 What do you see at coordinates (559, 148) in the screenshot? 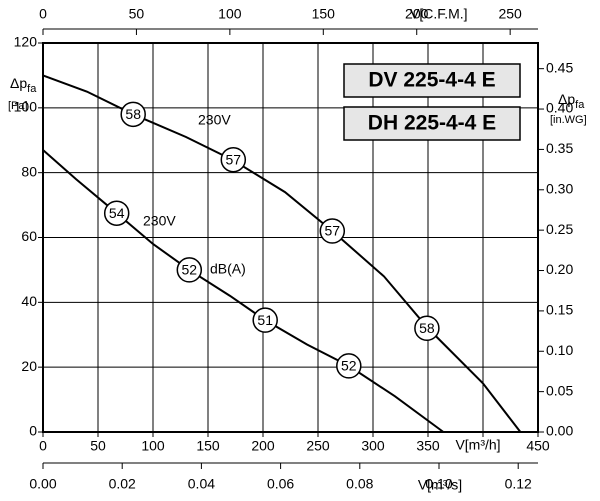
I see `y2-tick-label: 0.35` at bounding box center [559, 148].